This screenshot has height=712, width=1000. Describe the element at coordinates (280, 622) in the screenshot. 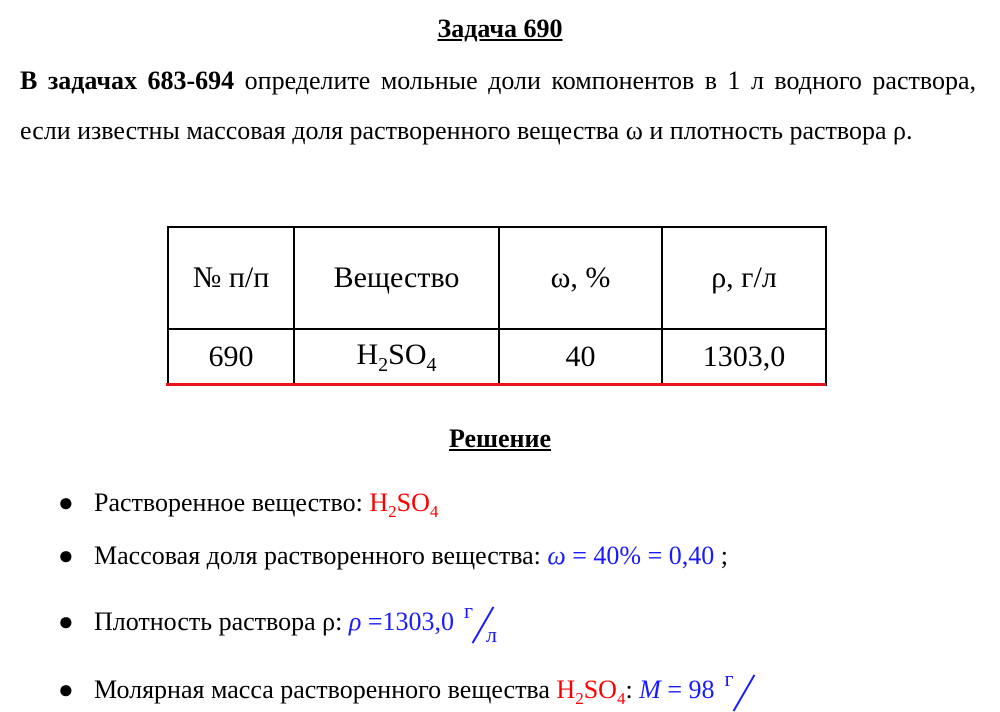

I see `list-item: ● Плотность раствора ρ: ρ =1303,0 г л` at that location.